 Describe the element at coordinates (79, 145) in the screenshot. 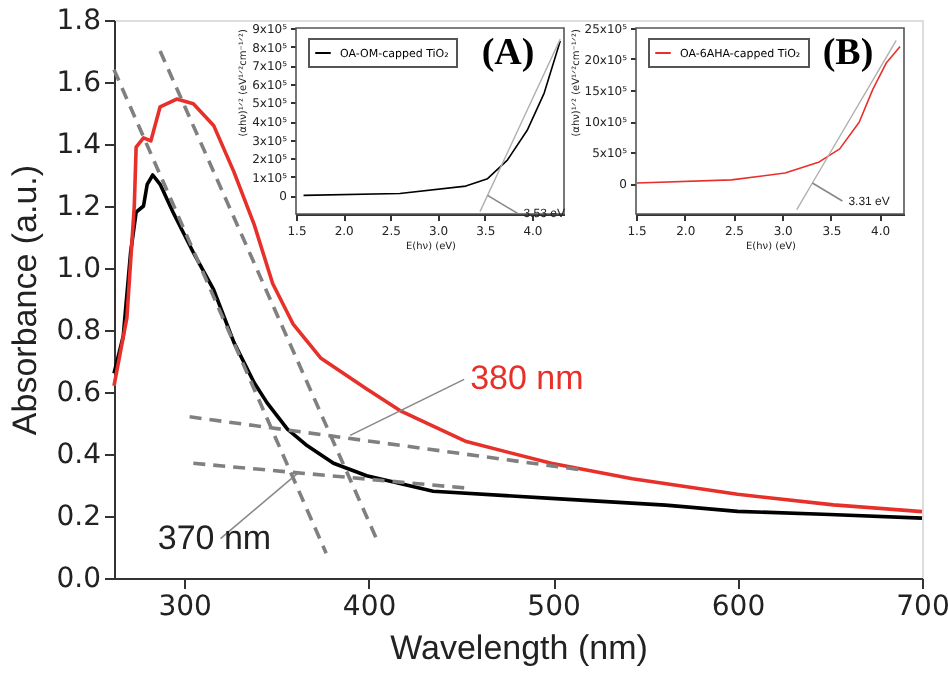

I see `y-tick-label: 1.4` at that location.